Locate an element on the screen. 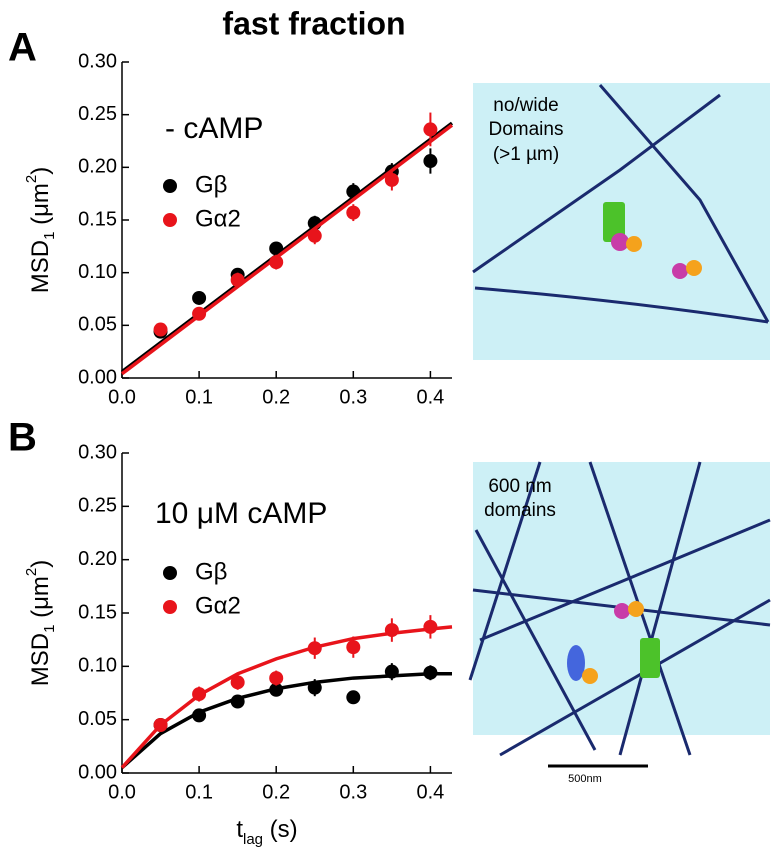  panel-label: A is located at coordinates (22, 48).